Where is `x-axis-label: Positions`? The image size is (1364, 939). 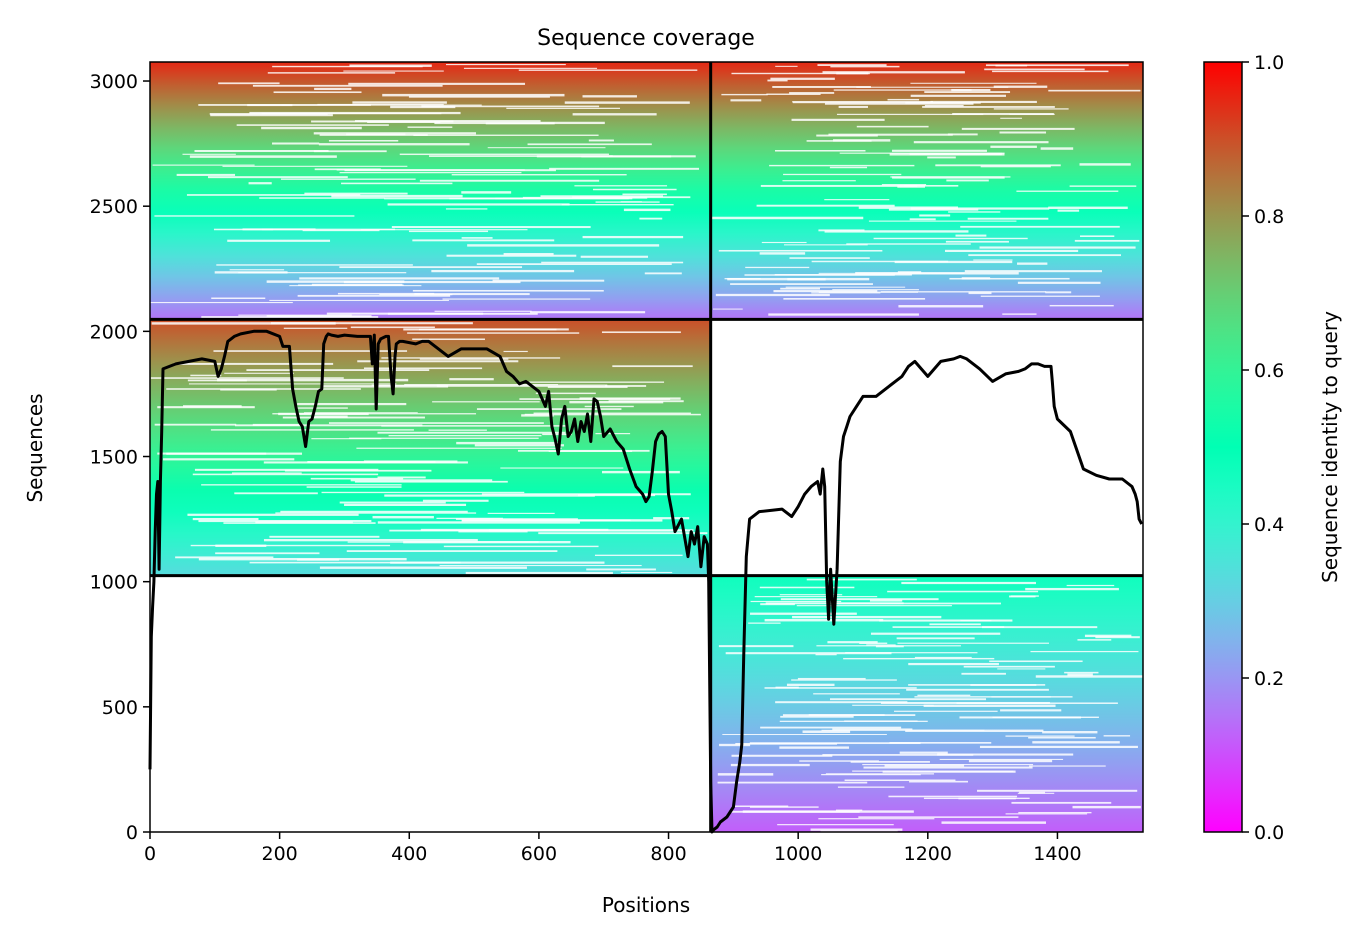
x-axis-label: Positions is located at coordinates (646, 905).